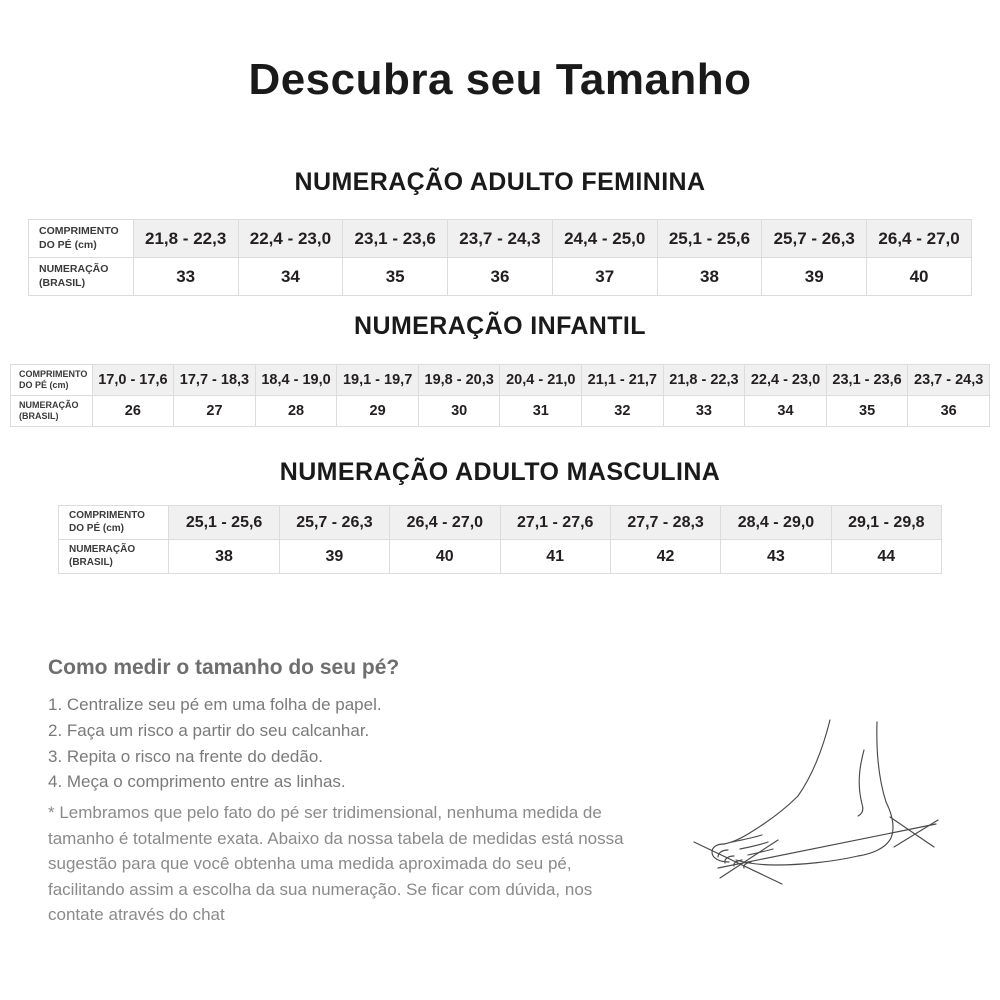 This screenshot has height=1000, width=1000. I want to click on cell-length: 17,0 - 17,6, so click(133, 380).